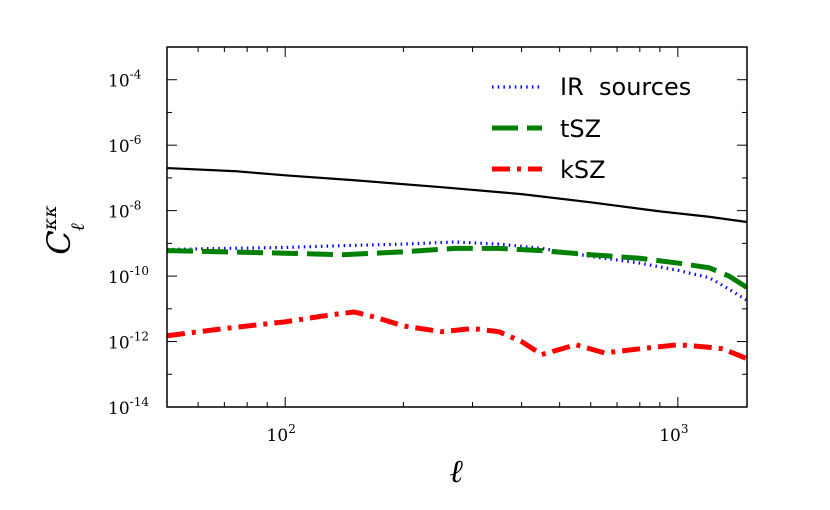 The width and height of the screenshot is (830, 510). I want to click on y-tick-label: 10⁻⁸, so click(124, 211).